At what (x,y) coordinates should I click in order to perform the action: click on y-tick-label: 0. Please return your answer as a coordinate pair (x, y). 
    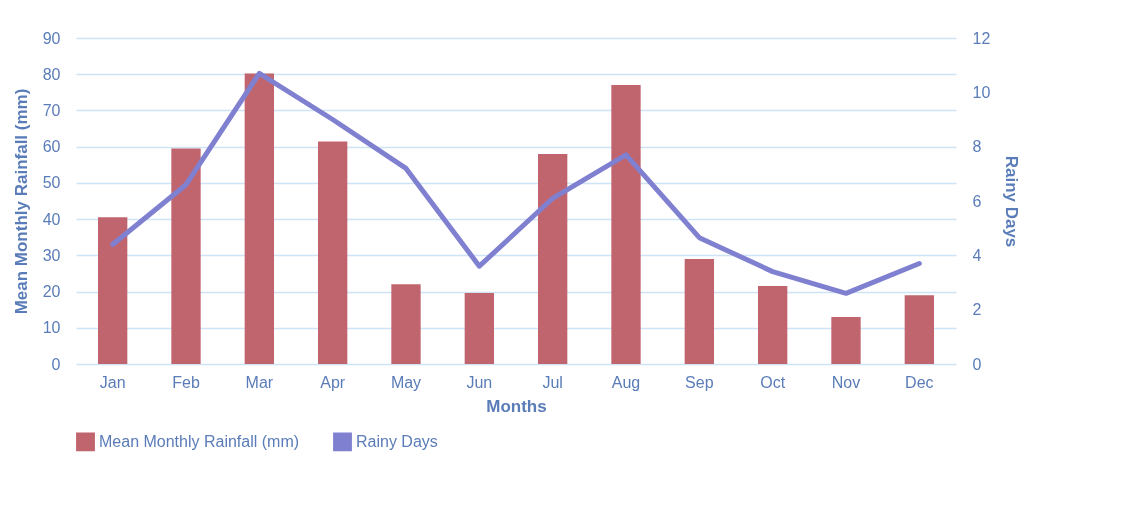
    Looking at the image, I should click on (56, 364).